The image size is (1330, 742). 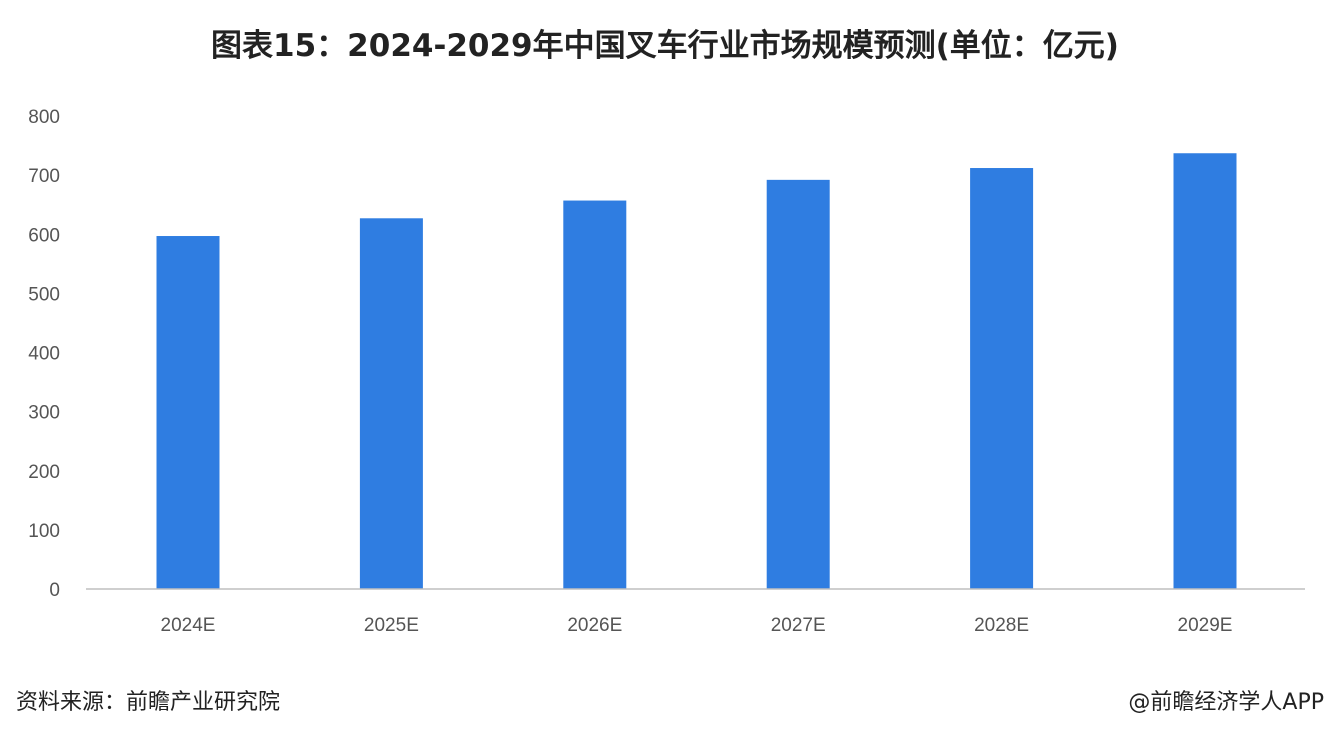 What do you see at coordinates (391, 625) in the screenshot?
I see `x-tick-label: 2025E` at bounding box center [391, 625].